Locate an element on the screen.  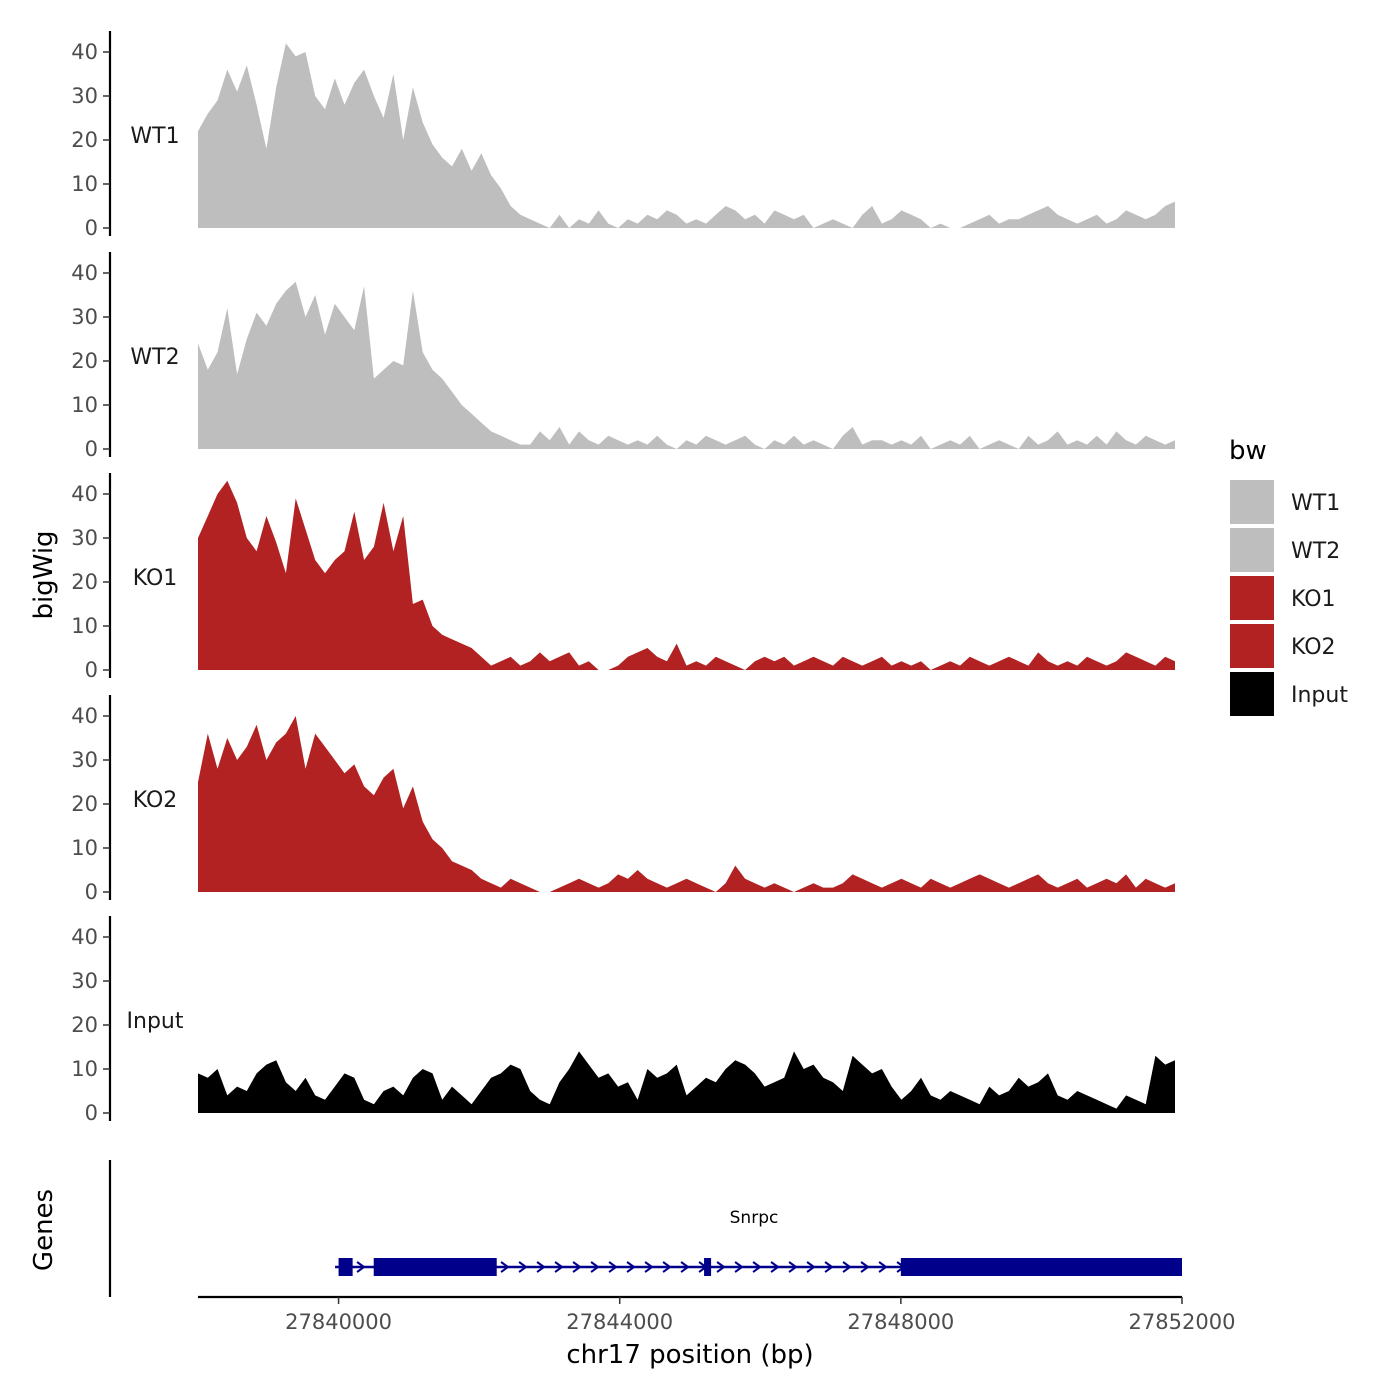
x-tick-label: 27852000 is located at coordinates (1182, 1322).